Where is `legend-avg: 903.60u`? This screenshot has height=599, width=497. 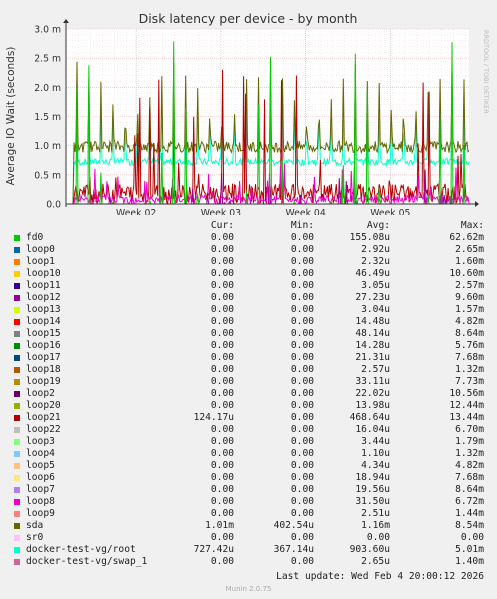
legend-avg: 903.60u is located at coordinates (369, 549).